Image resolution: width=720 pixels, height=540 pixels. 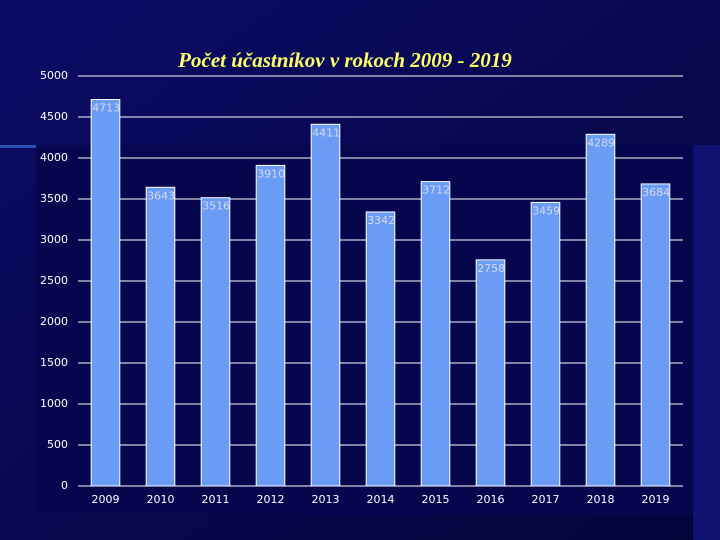 I want to click on y-tick-label: 2500, so click(x=54, y=280).